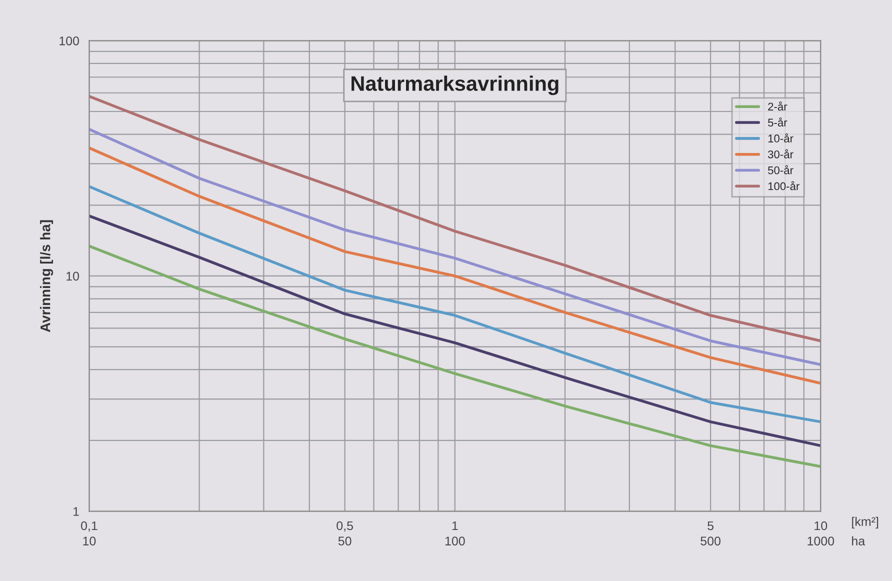  What do you see at coordinates (778, 106) in the screenshot?
I see `legend-label: 2-år` at bounding box center [778, 106].